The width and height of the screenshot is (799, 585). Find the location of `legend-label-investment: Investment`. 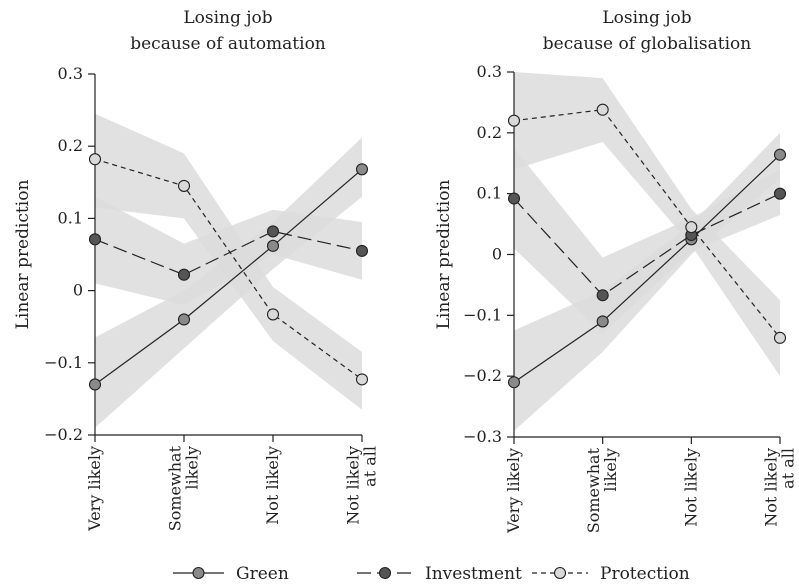

legend-label-investment: Investment is located at coordinates (473, 574).